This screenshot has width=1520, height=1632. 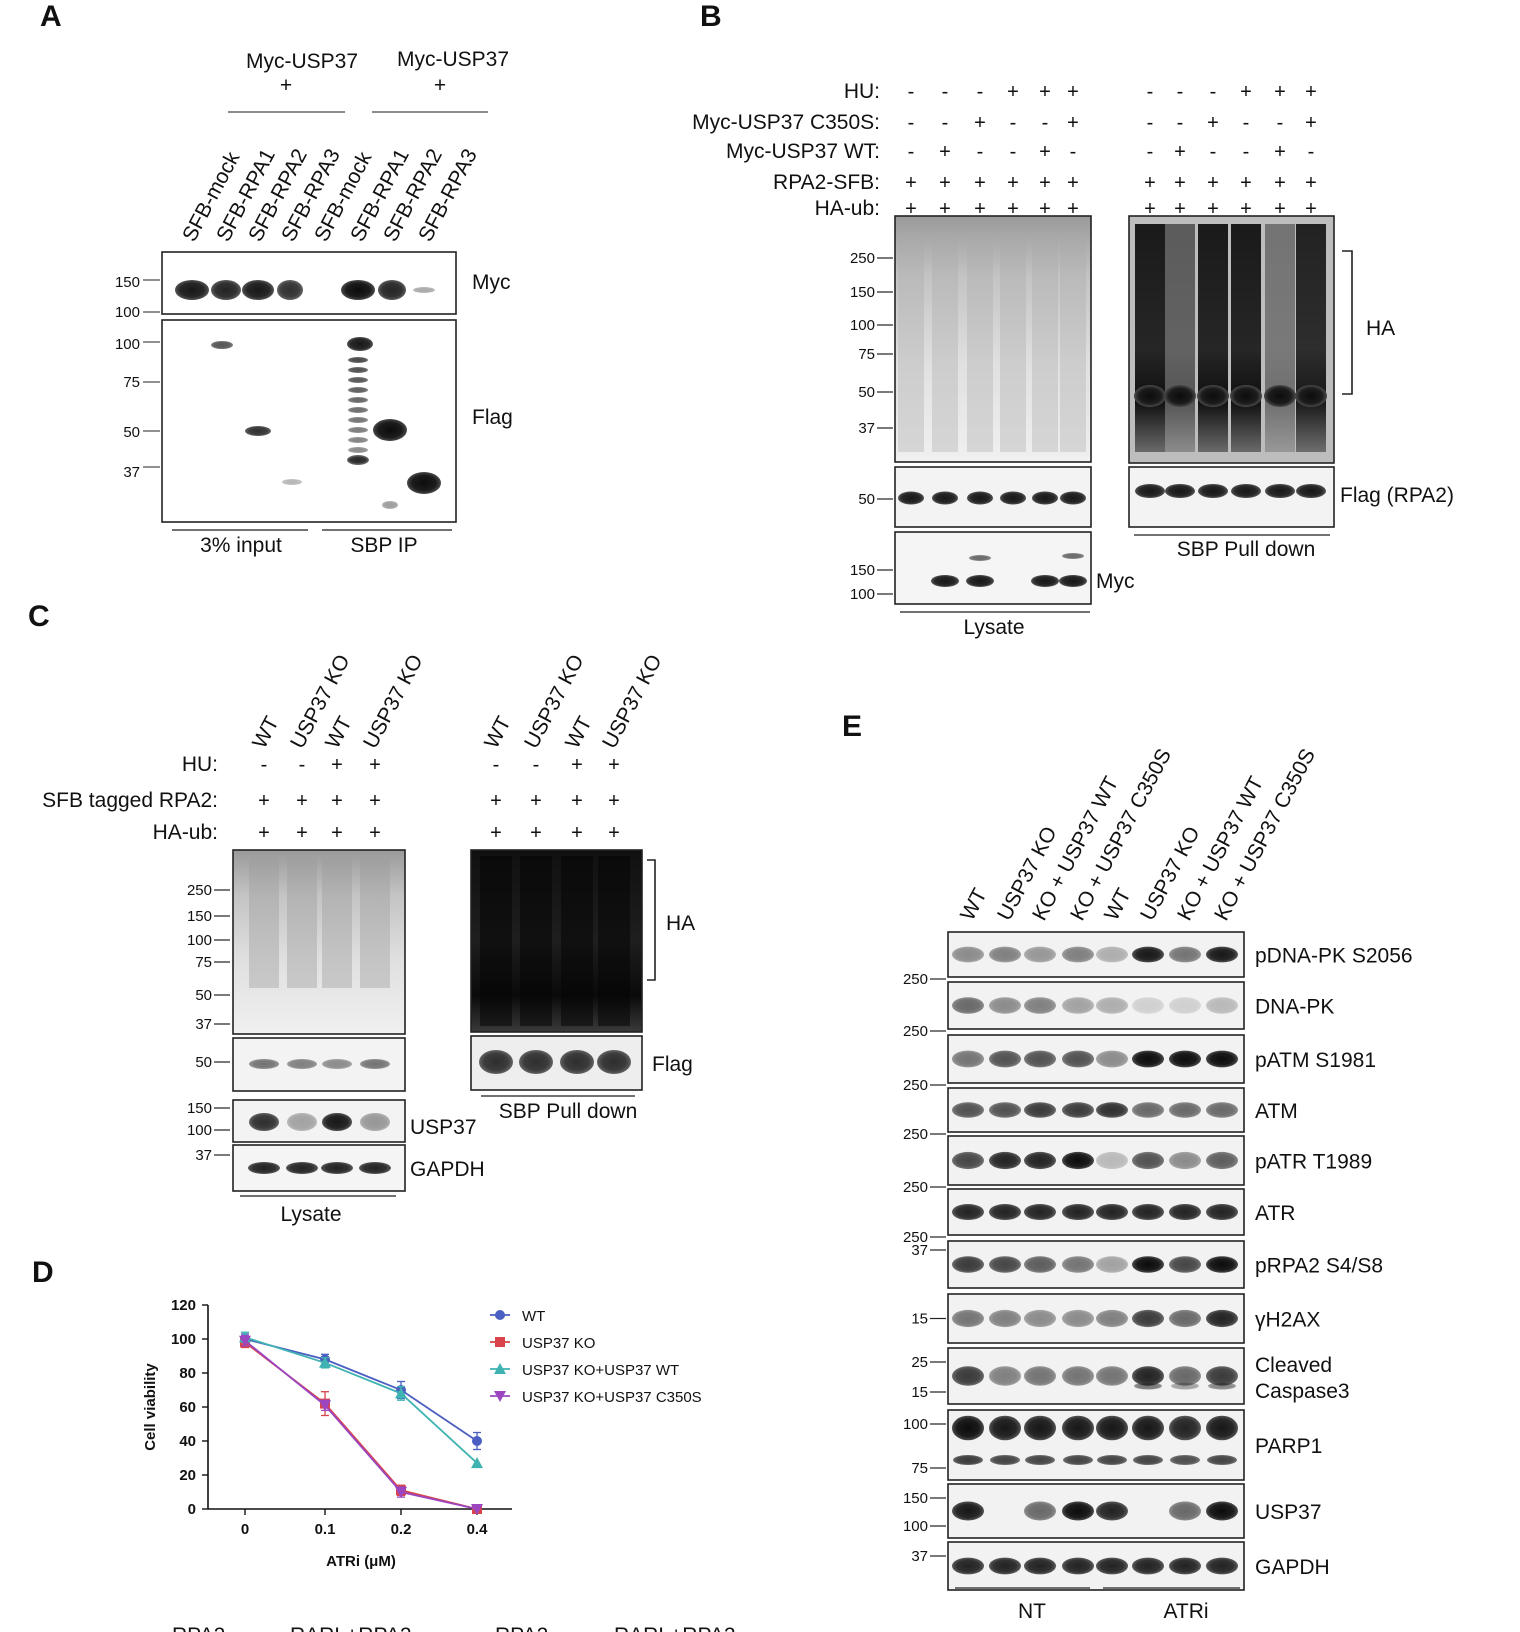 I want to click on e-blot-label: pATR T1989, so click(x=1313, y=1162).